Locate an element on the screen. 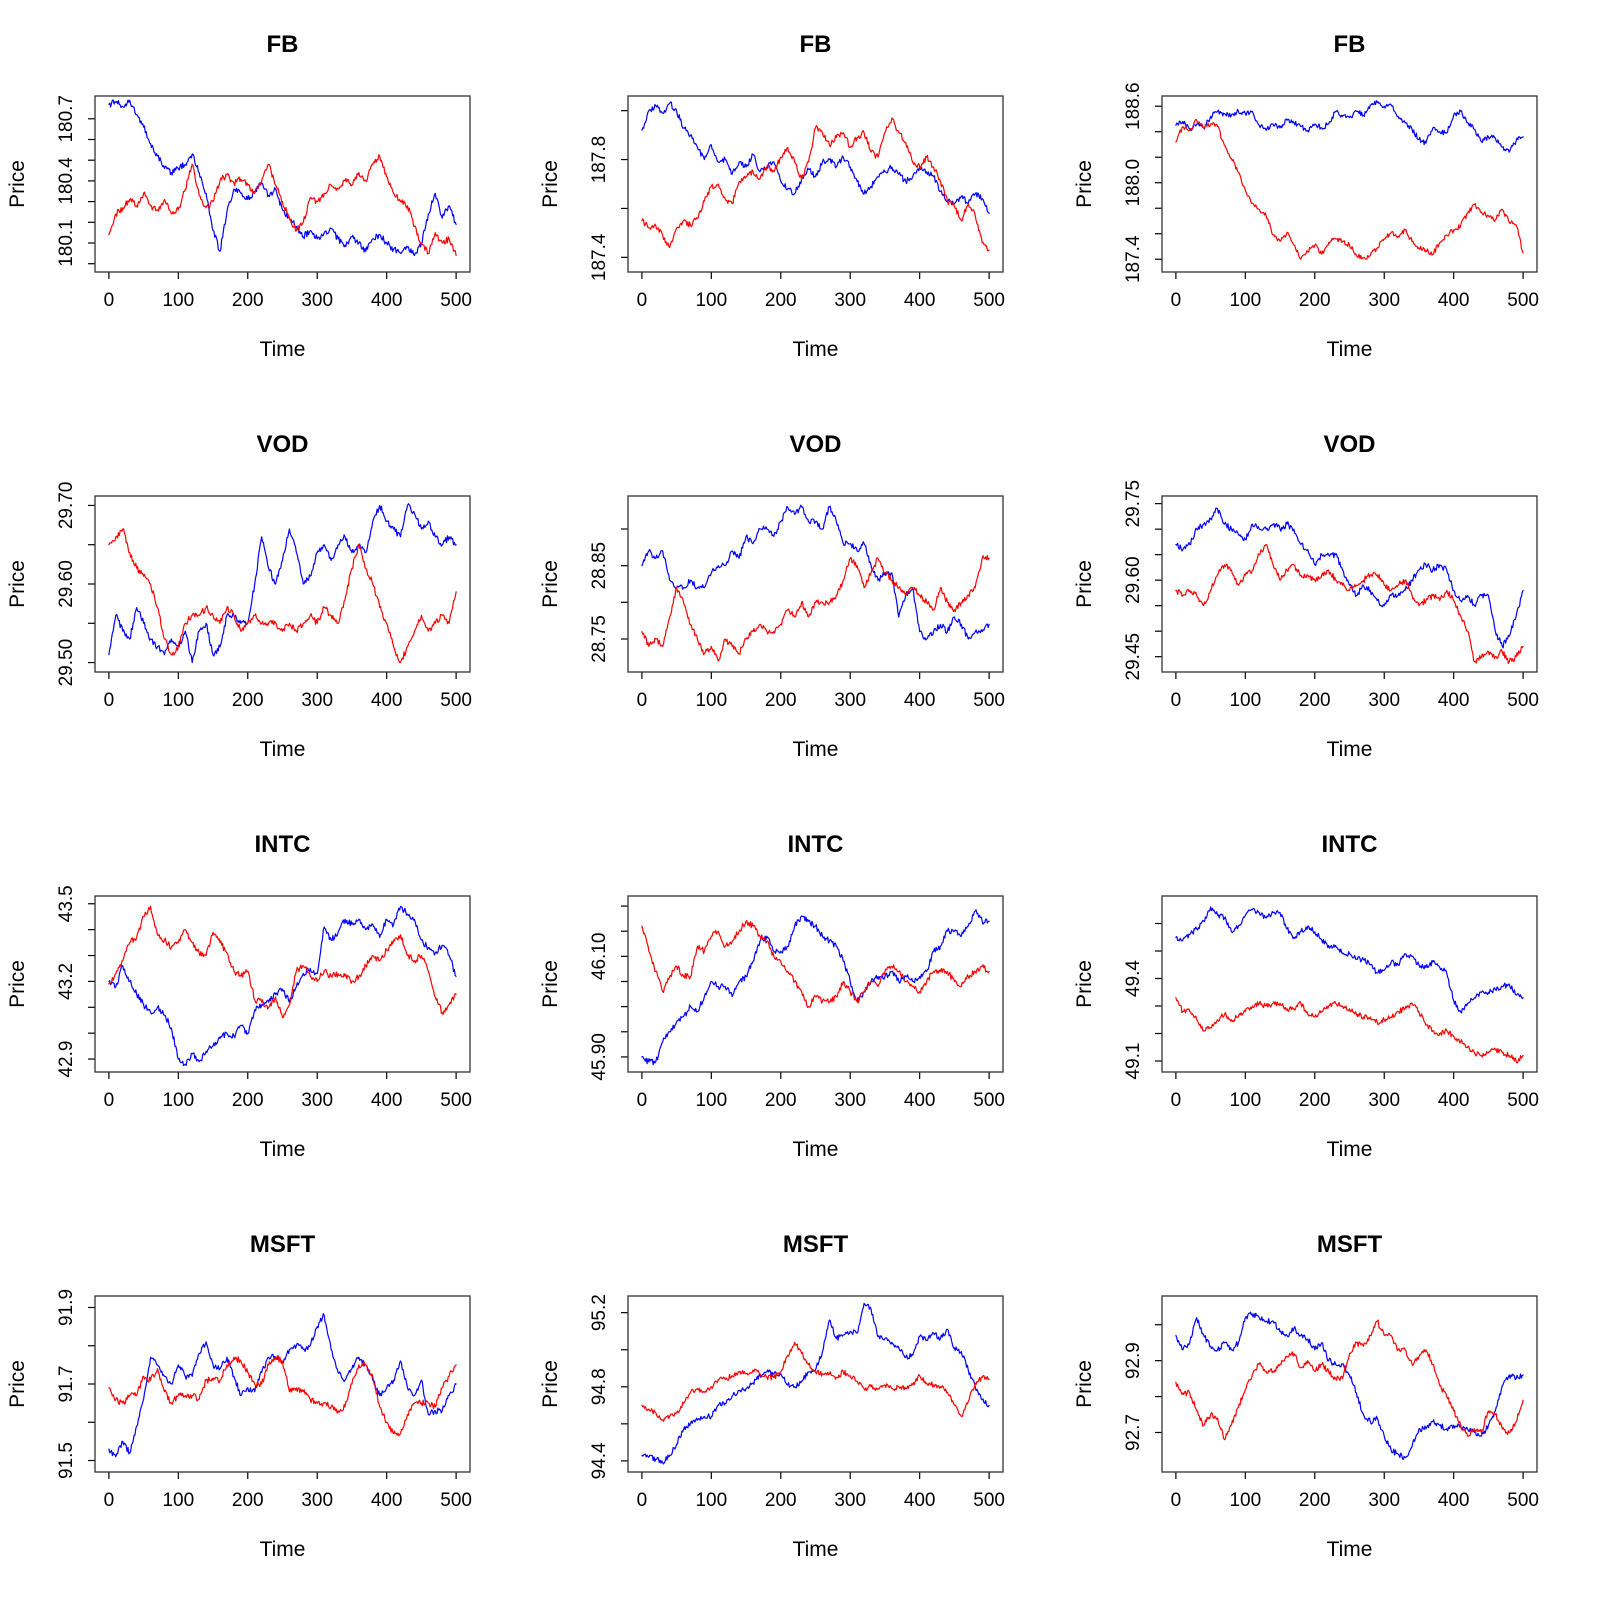 This screenshot has width=1600, height=1600. y-tick-label: 91.5 is located at coordinates (66, 1460).